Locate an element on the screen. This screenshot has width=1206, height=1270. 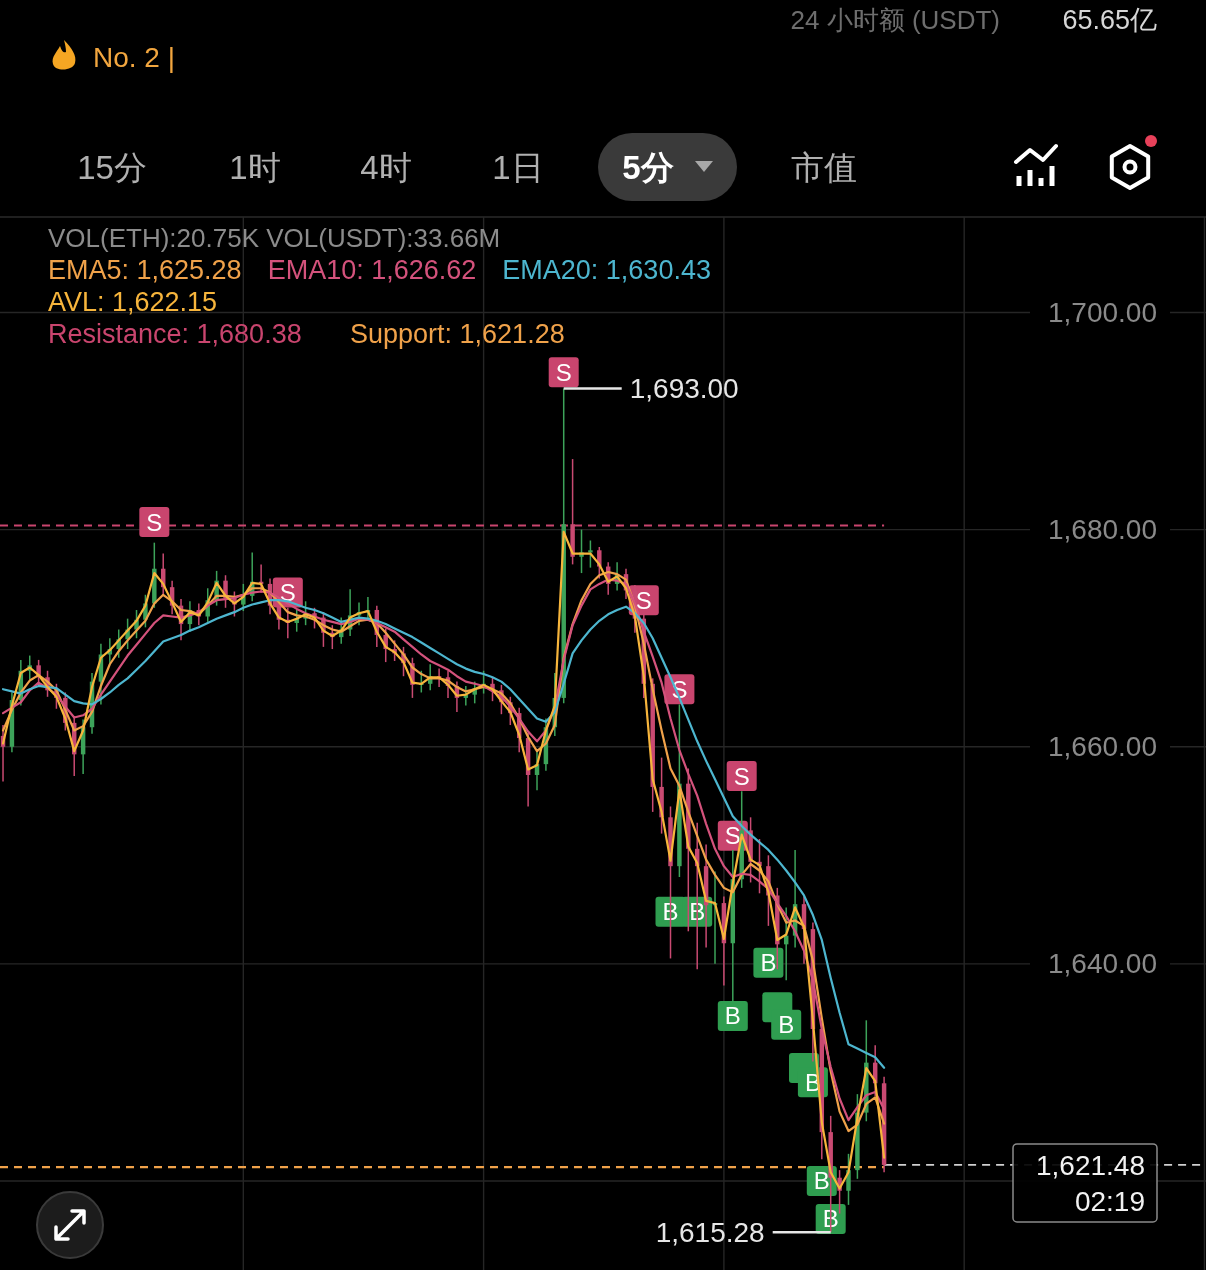
annotation: Support: 1,621.28 is located at coordinates (457, 334).